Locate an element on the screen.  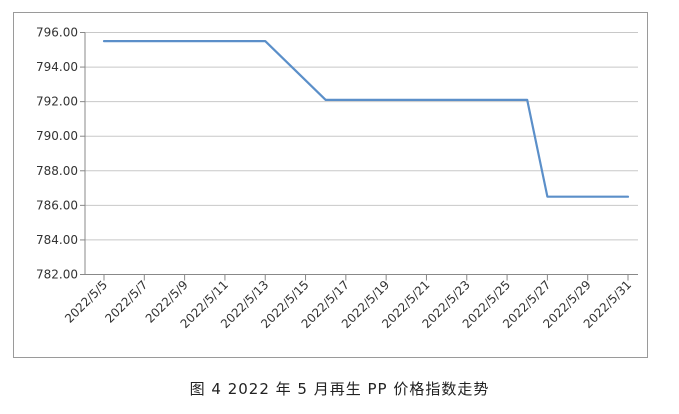
y-tick-label: 790.00 is located at coordinates (57, 136).